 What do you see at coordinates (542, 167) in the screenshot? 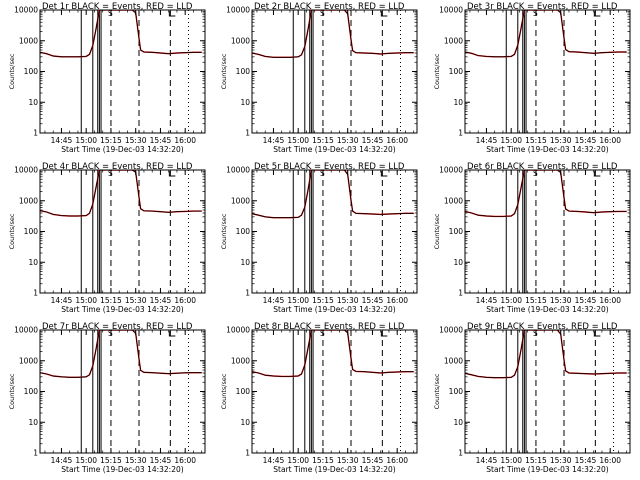
I see `panel-title: Det 6r BLACK = Events, RED = LLD` at bounding box center [542, 167].